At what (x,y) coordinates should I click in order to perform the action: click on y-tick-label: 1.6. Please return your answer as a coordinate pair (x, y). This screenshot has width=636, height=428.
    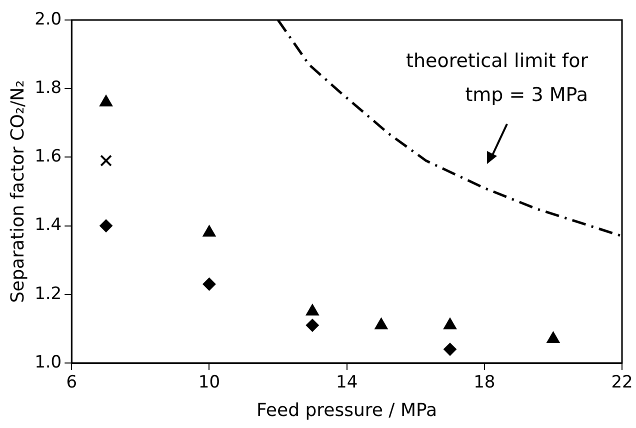
    Looking at the image, I should click on (48, 156).